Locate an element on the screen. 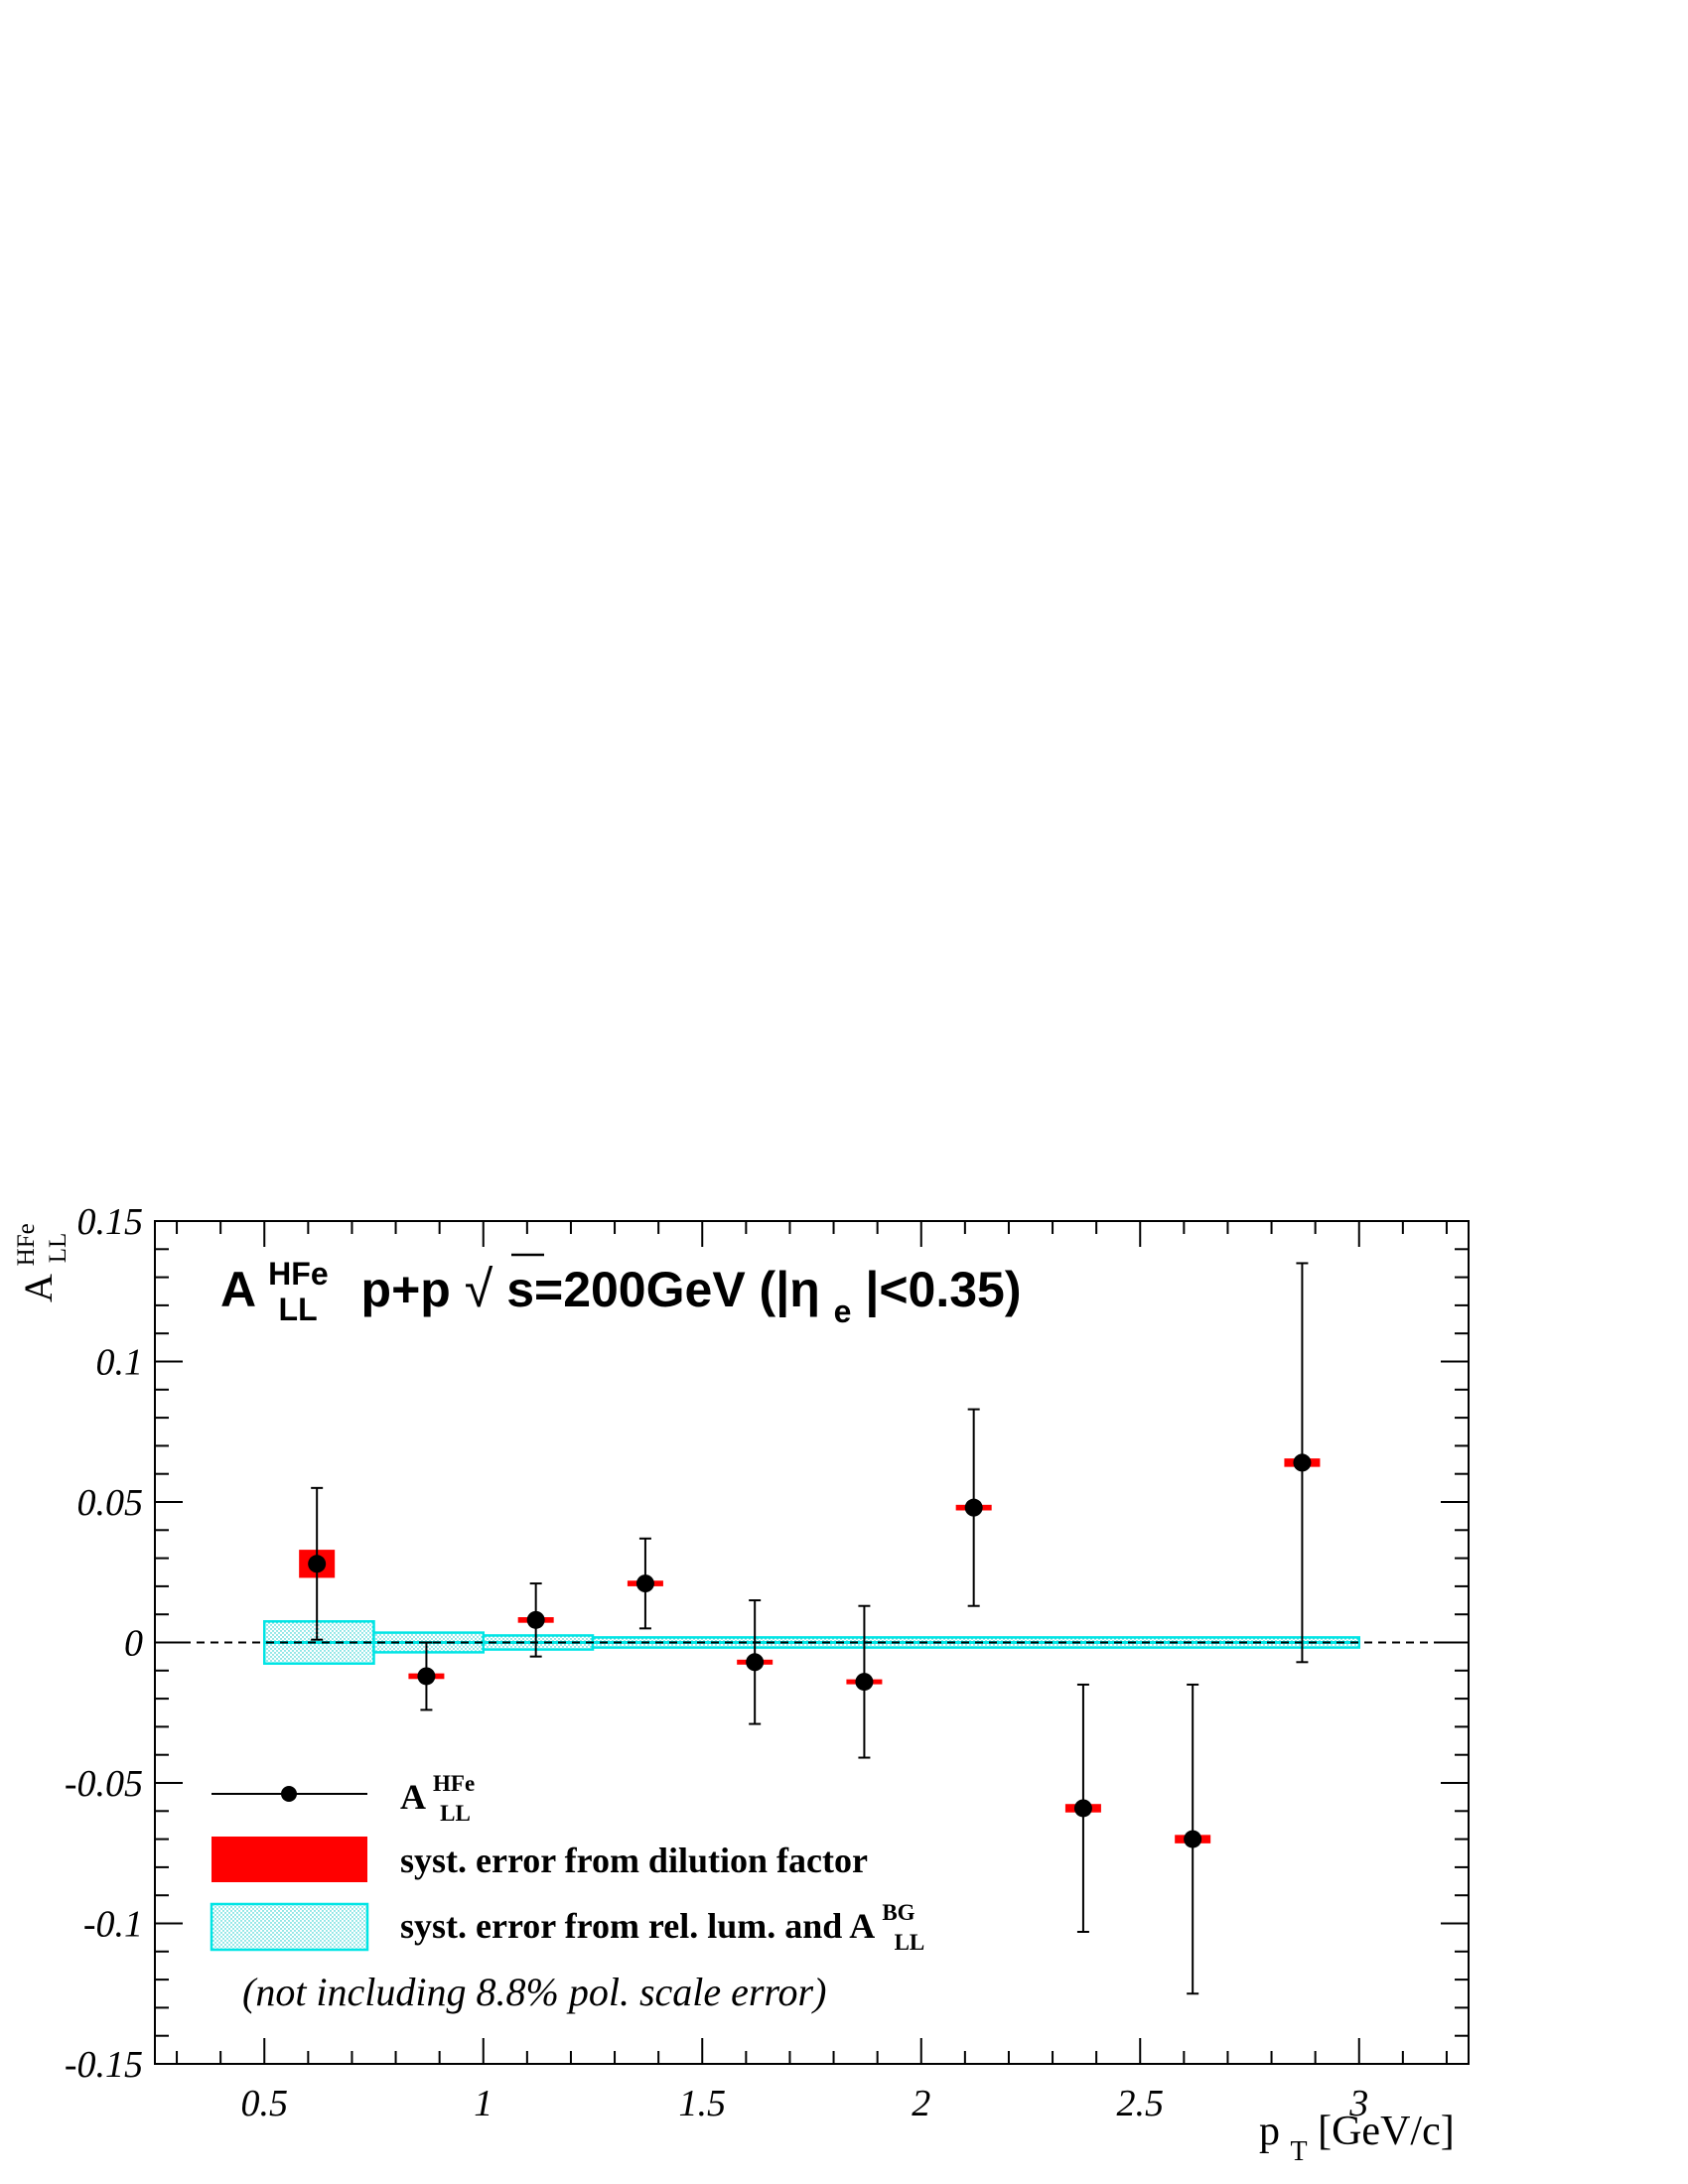 The height and width of the screenshot is (2184, 1688). x-tick-label: 2 is located at coordinates (921, 2103).